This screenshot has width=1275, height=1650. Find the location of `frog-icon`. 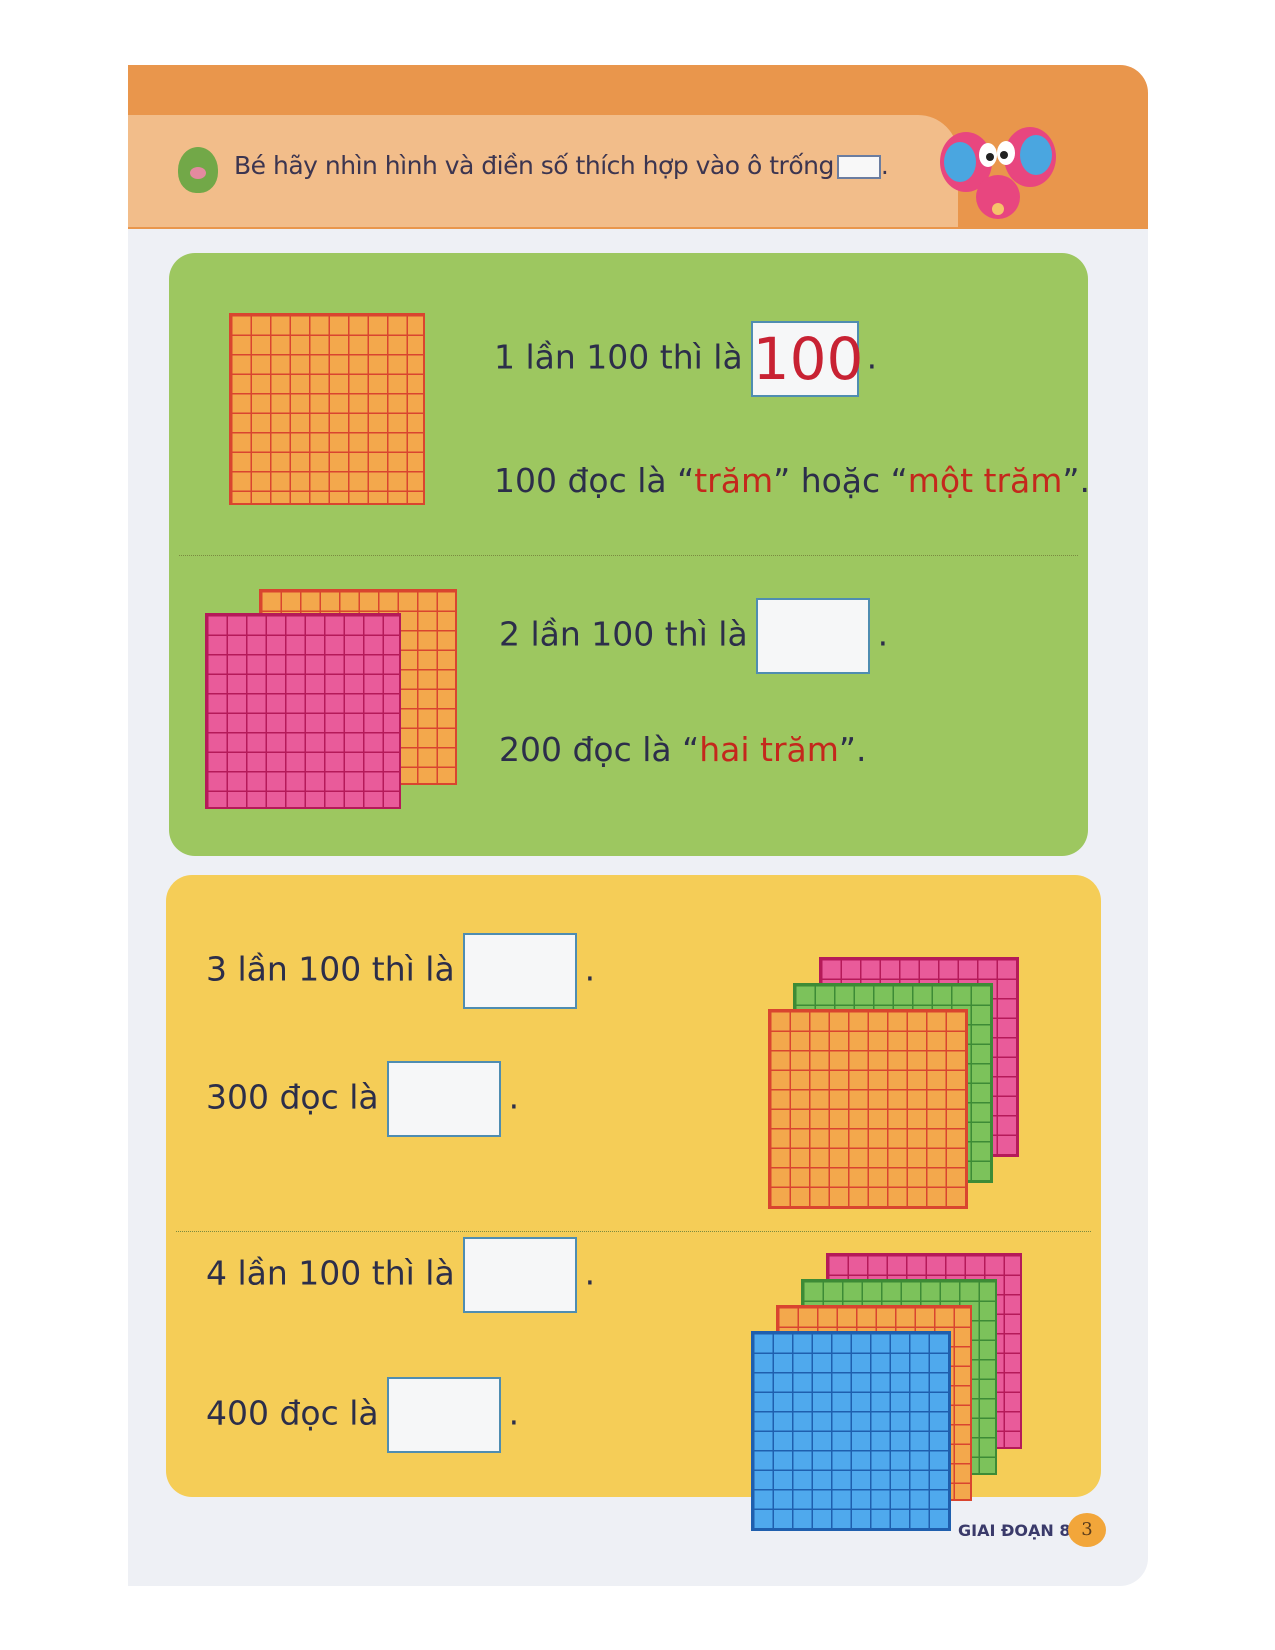

frog-icon is located at coordinates (198, 170).